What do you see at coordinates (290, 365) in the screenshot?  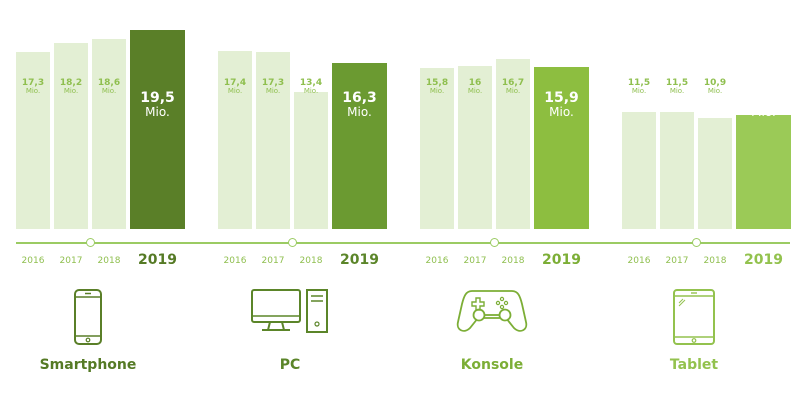 I see `device-label-pc: PC` at bounding box center [290, 365].